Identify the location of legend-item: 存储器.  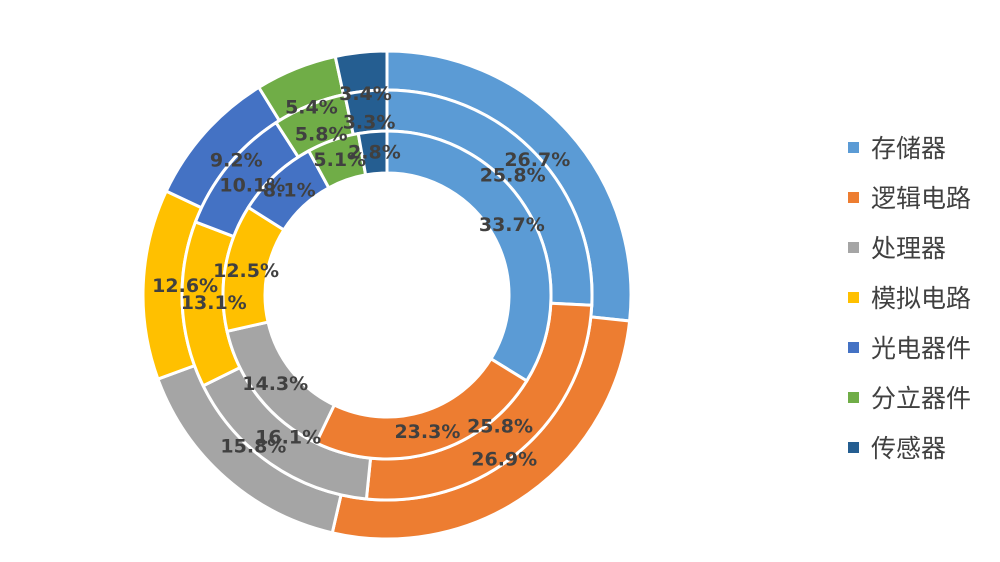
(923, 147).